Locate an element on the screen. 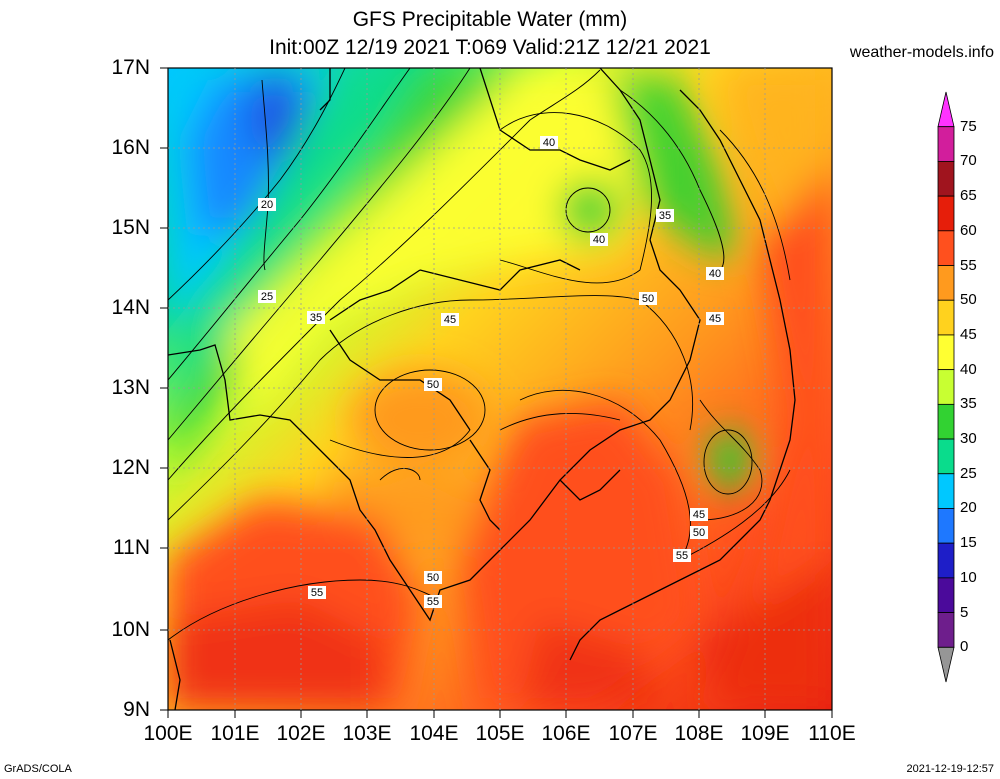 This screenshot has width=1000, height=779. colorbar-label: 50 is located at coordinates (968, 300).